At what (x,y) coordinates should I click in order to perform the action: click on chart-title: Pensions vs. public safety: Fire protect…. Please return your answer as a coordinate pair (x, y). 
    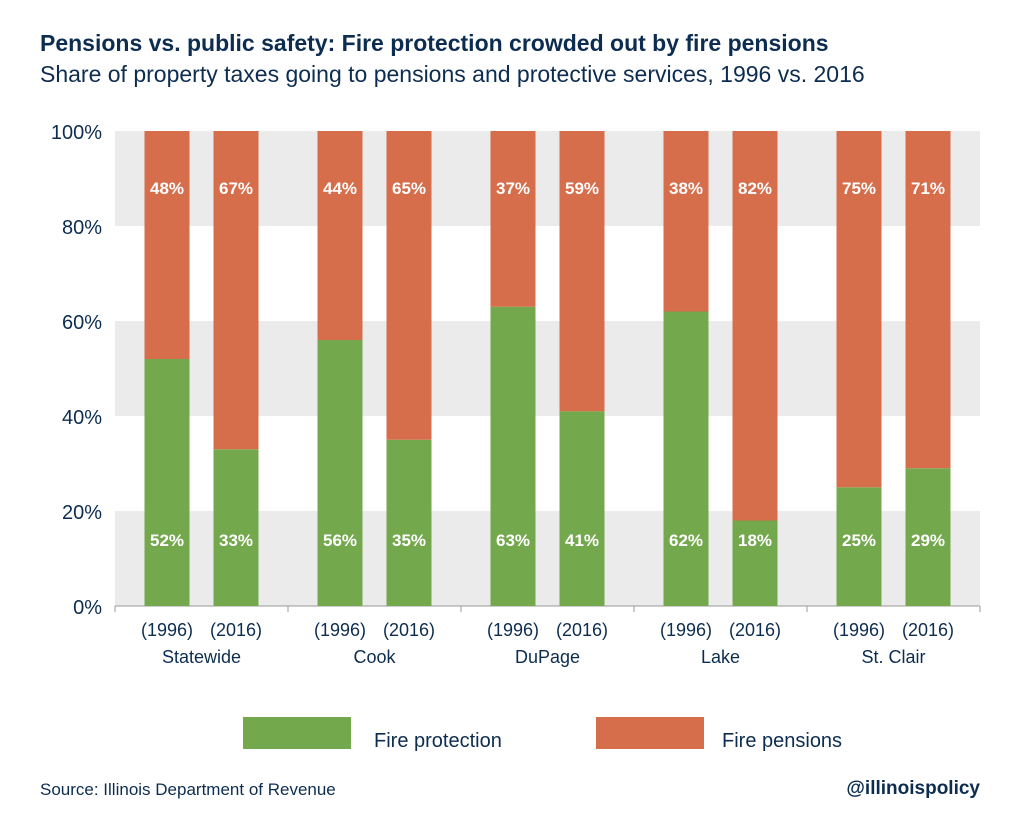
    Looking at the image, I should click on (434, 43).